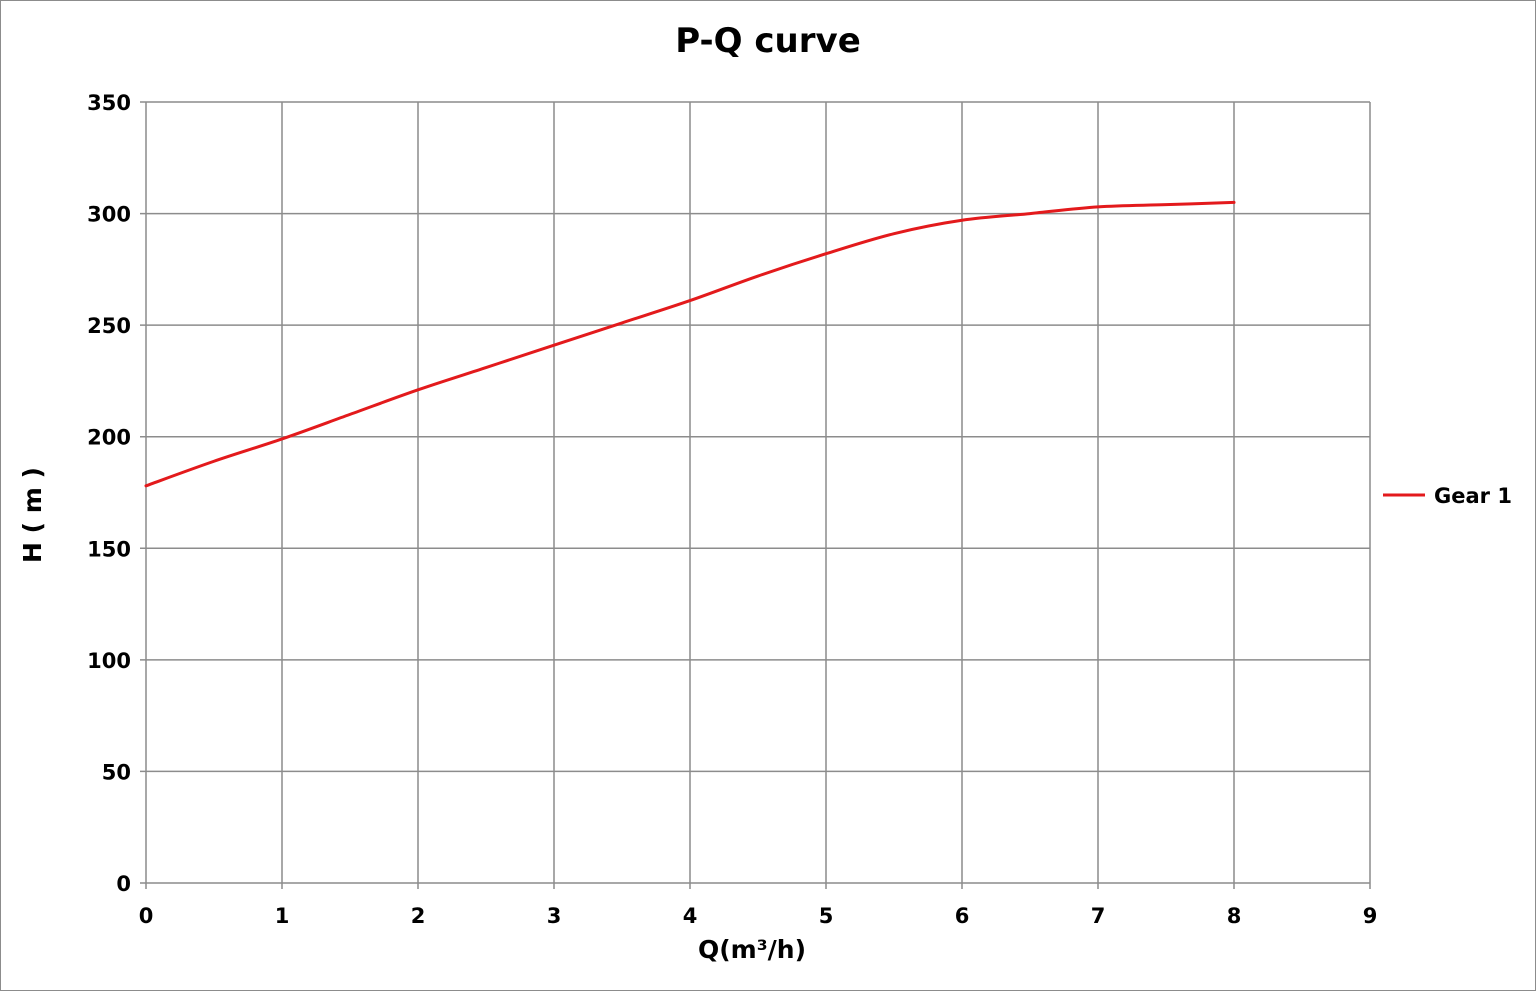 This screenshot has width=1536, height=991. What do you see at coordinates (554, 916) in the screenshot?
I see `x-tick-label: 3` at bounding box center [554, 916].